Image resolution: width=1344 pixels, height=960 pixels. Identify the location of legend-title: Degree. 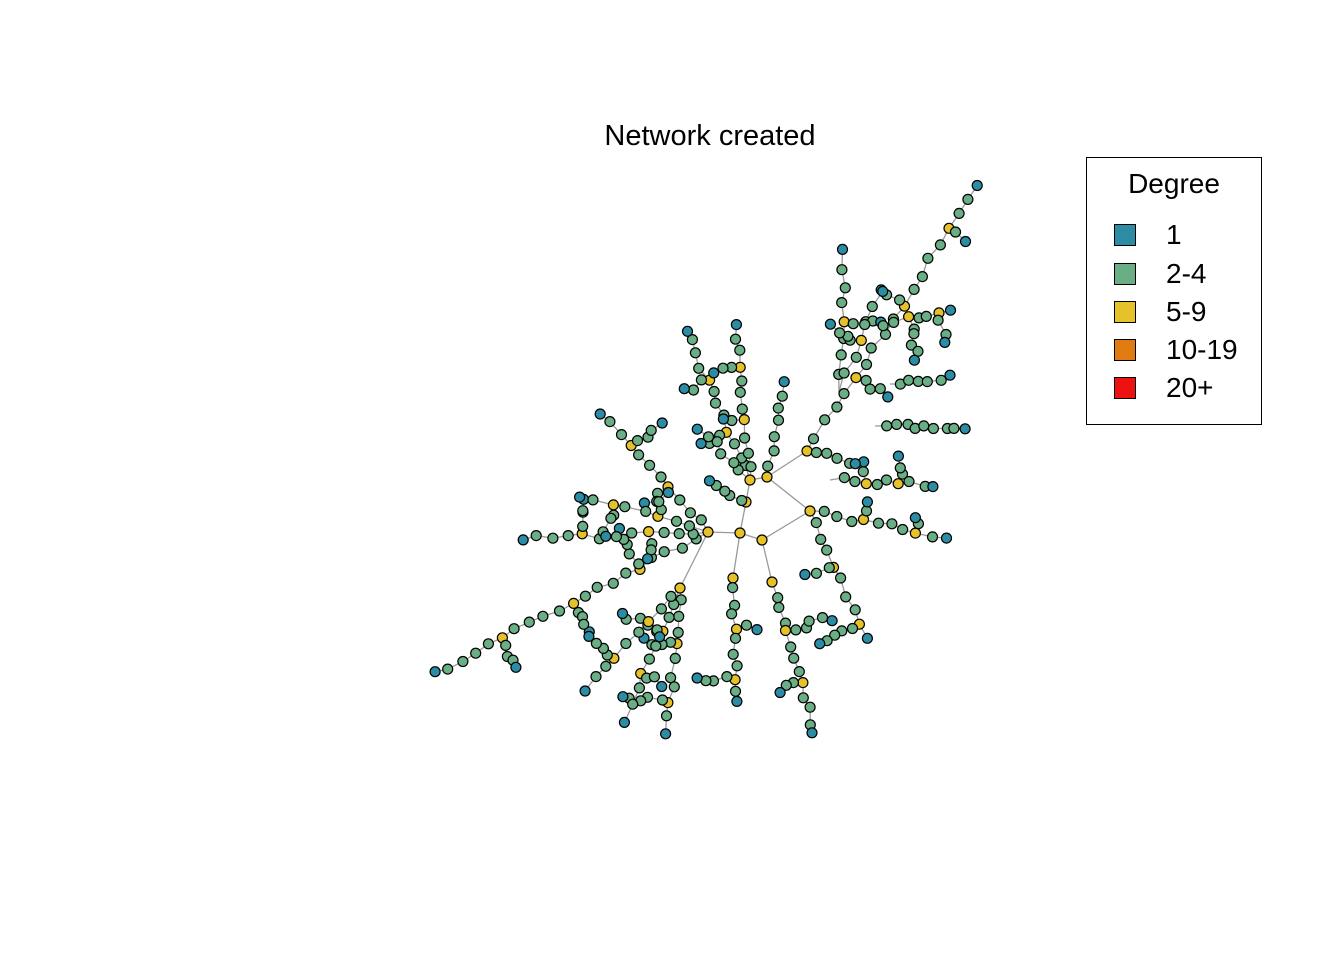
(1174, 183).